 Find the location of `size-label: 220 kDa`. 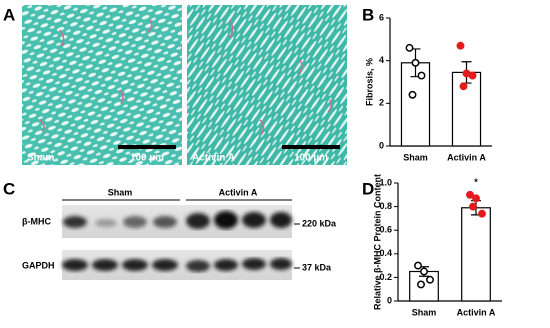

size-label: 220 kDa is located at coordinates (319, 223).